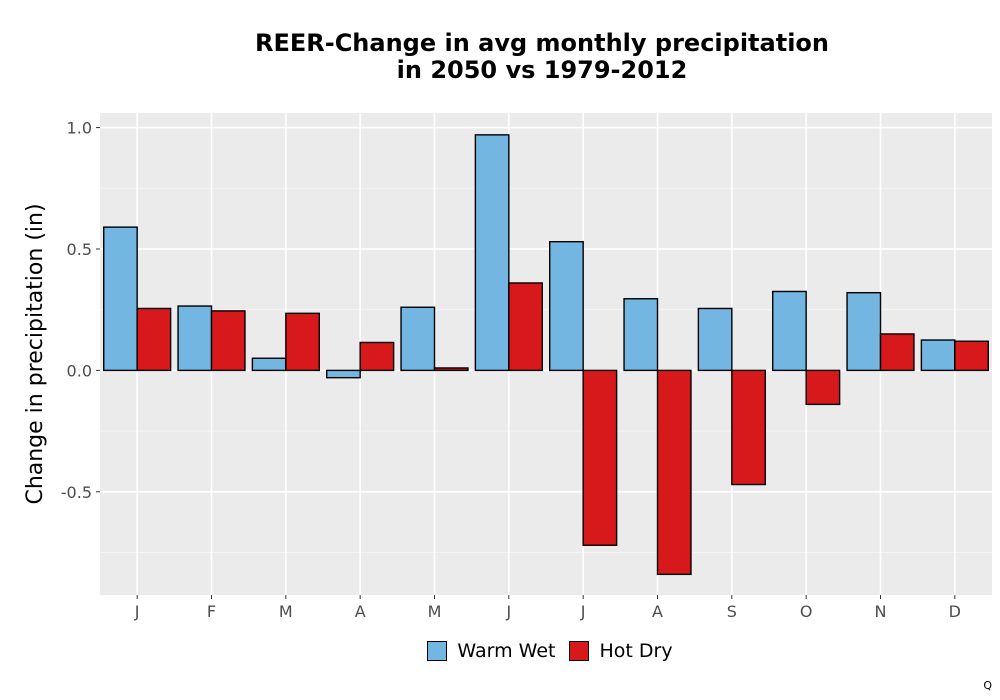 This screenshot has height=700, width=1000. Describe the element at coordinates (542, 70) in the screenshot. I see `chart-title-line-2: in 2050 vs 1979-2012` at that location.